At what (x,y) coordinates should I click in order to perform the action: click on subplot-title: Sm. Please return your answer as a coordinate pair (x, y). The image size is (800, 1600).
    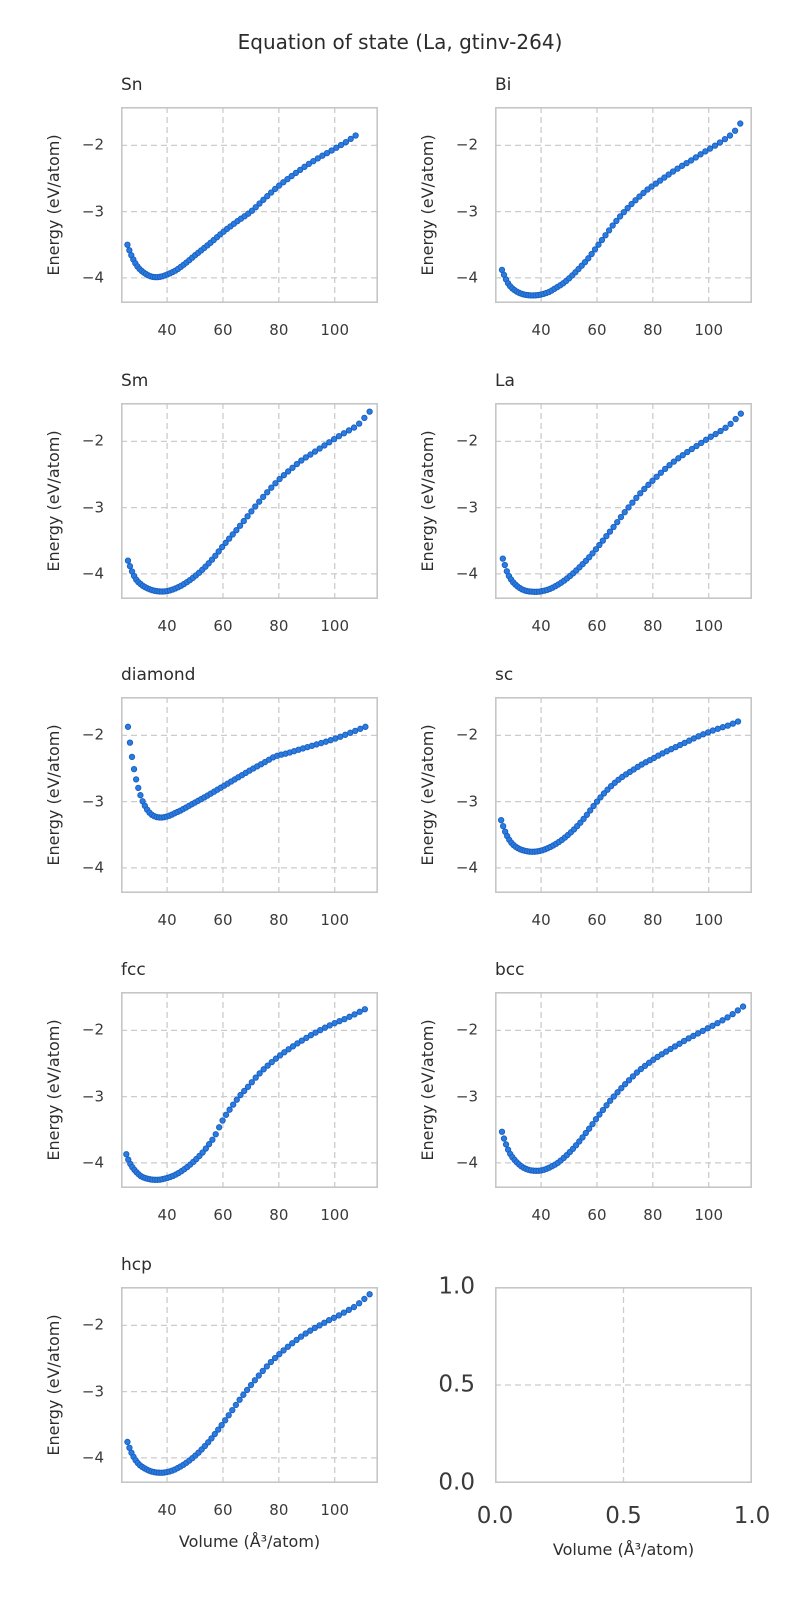
    Looking at the image, I should click on (135, 381).